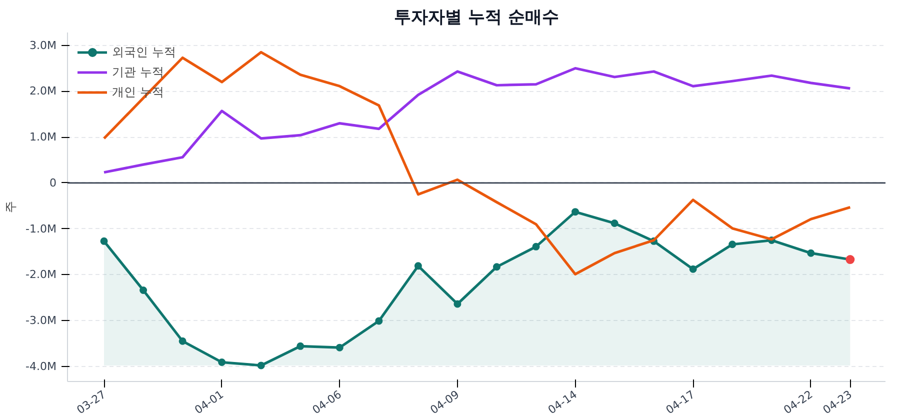 Image resolution: width=900 pixels, height=420 pixels. What do you see at coordinates (53, 183) in the screenshot?
I see `y-tick-label: 0` at bounding box center [53, 183].